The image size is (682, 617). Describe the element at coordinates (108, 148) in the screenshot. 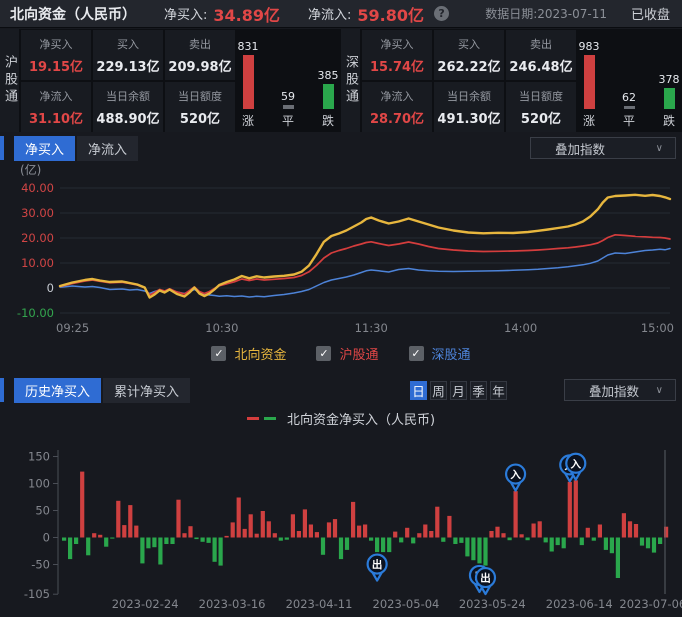

I see `tab-net-inflow: 净流入` at that location.